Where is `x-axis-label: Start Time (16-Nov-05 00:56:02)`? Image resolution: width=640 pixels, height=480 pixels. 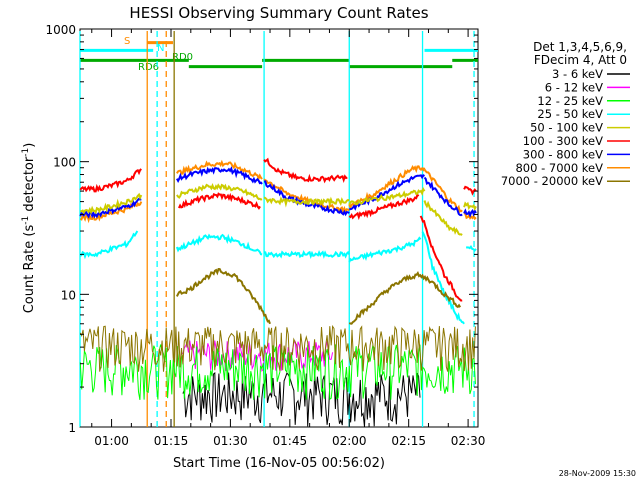
x-axis-label: Start Time (16-Nov-05 00:56:02) is located at coordinates (279, 463).